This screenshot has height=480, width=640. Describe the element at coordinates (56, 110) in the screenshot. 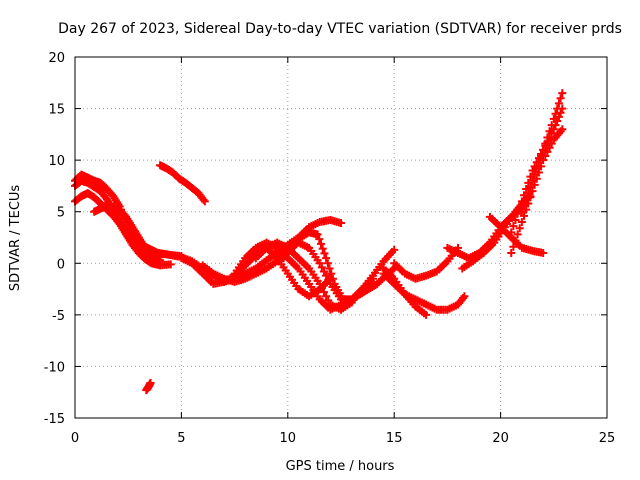

I see `y-tick-label: 15` at that location.